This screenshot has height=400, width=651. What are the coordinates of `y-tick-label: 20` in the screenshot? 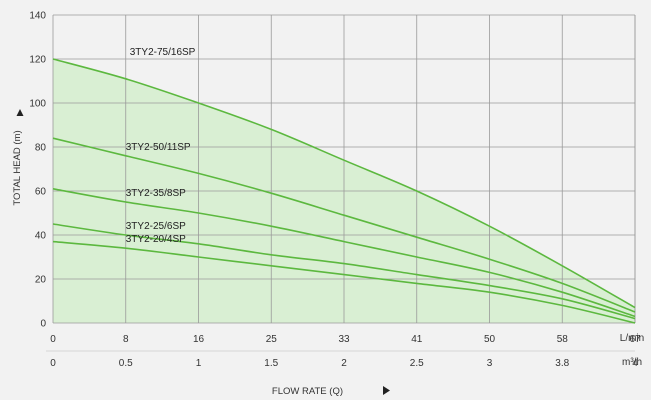 It's located at (41, 280).